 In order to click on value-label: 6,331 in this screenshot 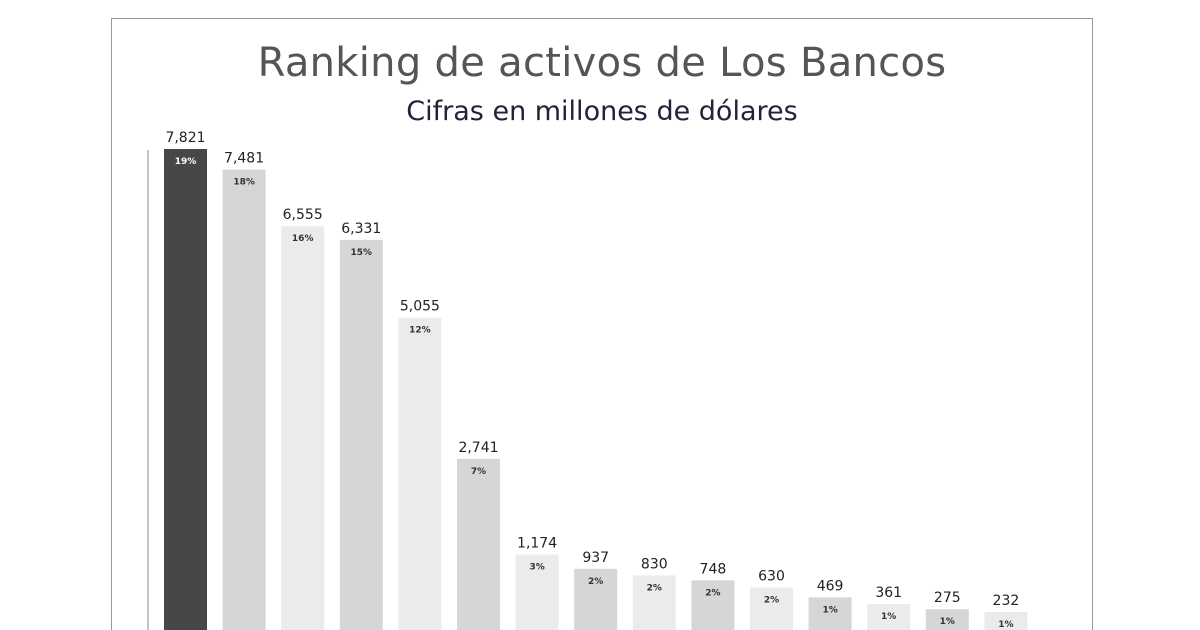, I will do `click(361, 229)`.